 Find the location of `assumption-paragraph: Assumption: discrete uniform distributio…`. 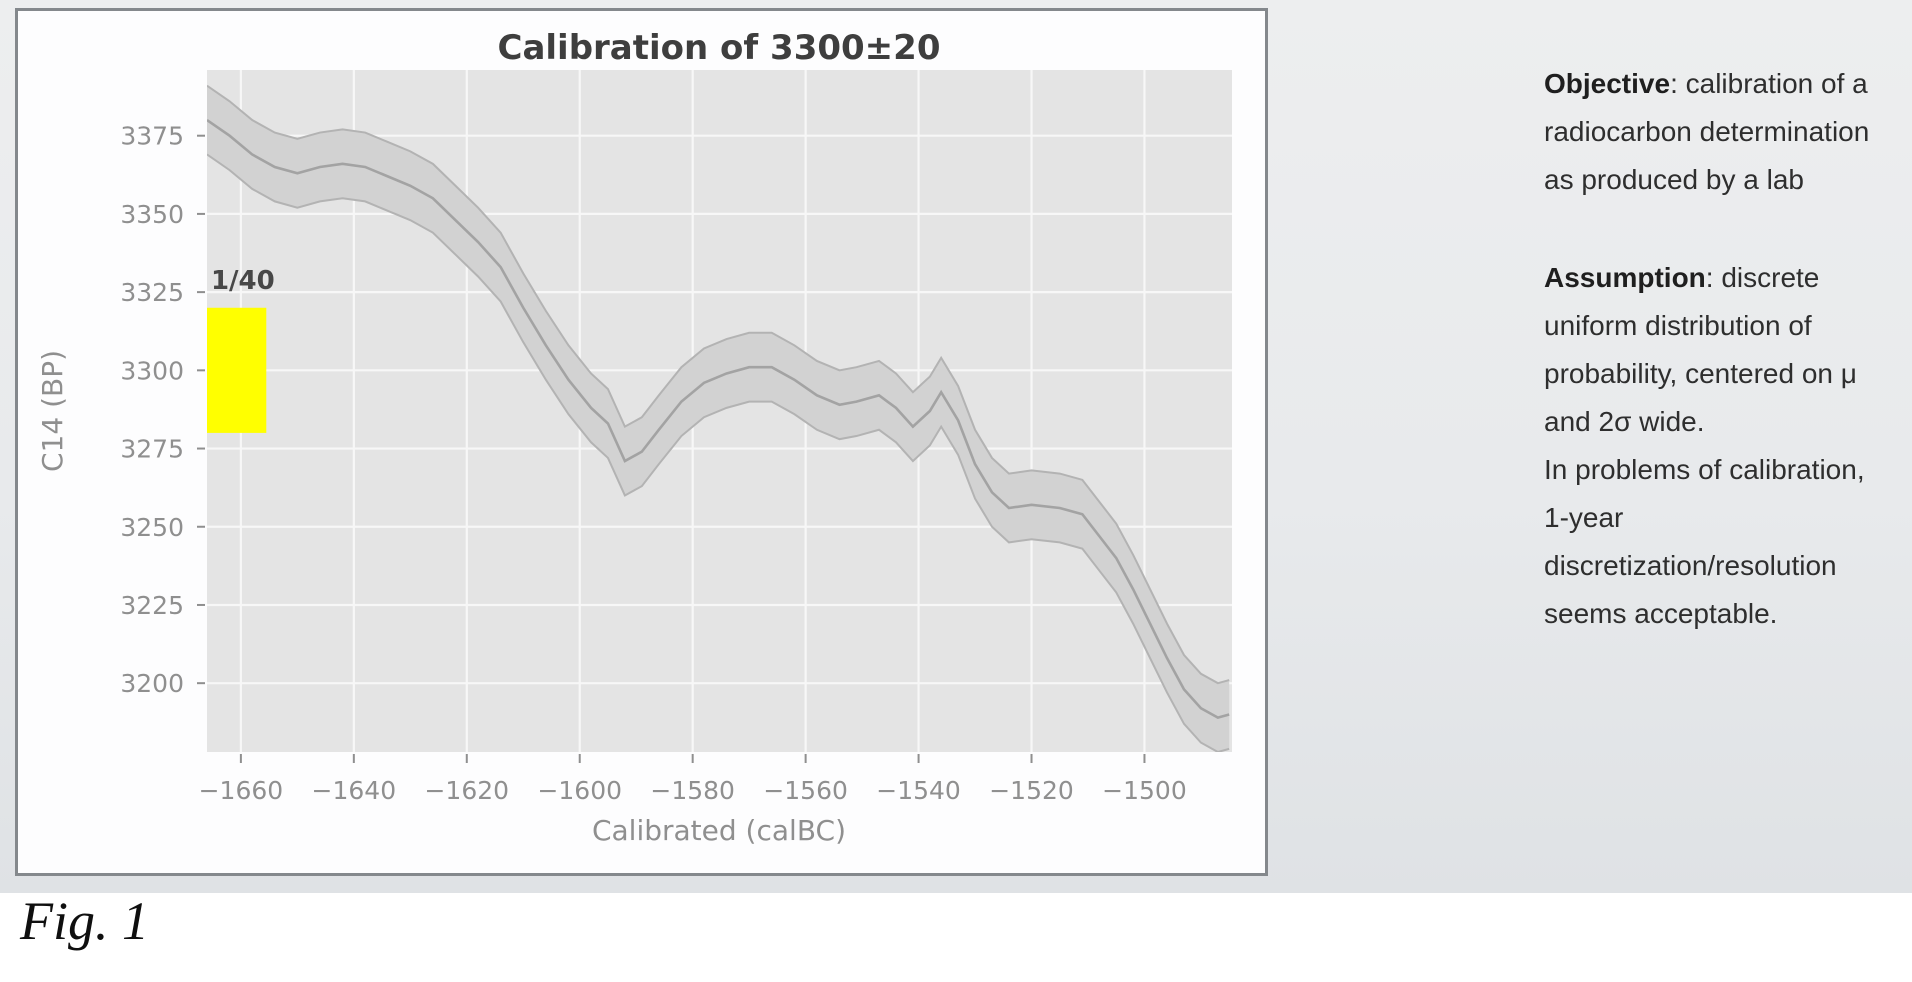

assumption-paragraph: Assumption: discrete uniform distributio… is located at coordinates (1728, 446).